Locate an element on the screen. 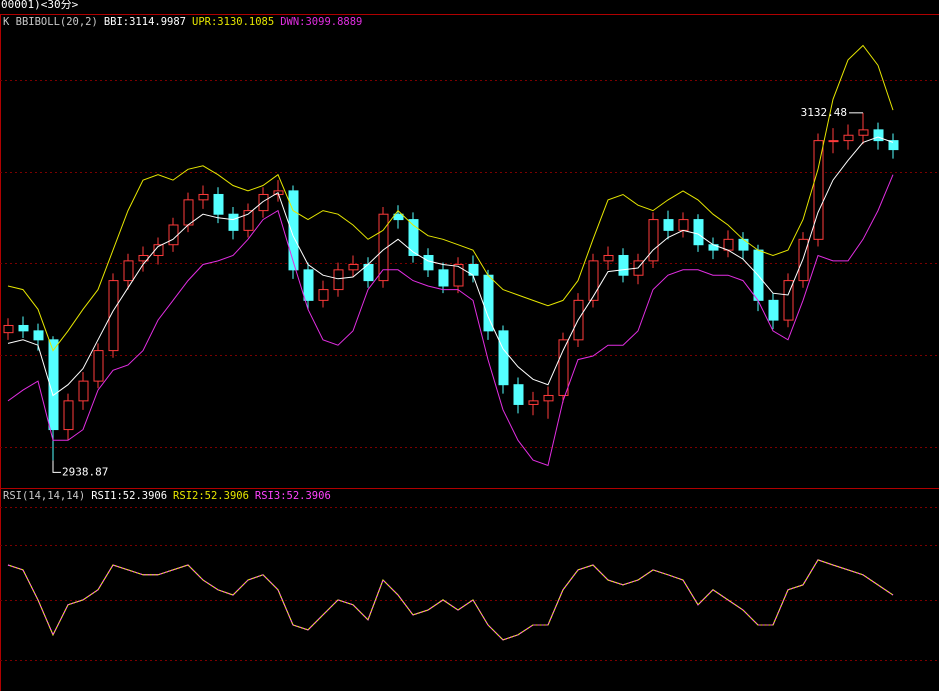 The height and width of the screenshot is (691, 939). annotation: 2938.87 is located at coordinates (85, 471).